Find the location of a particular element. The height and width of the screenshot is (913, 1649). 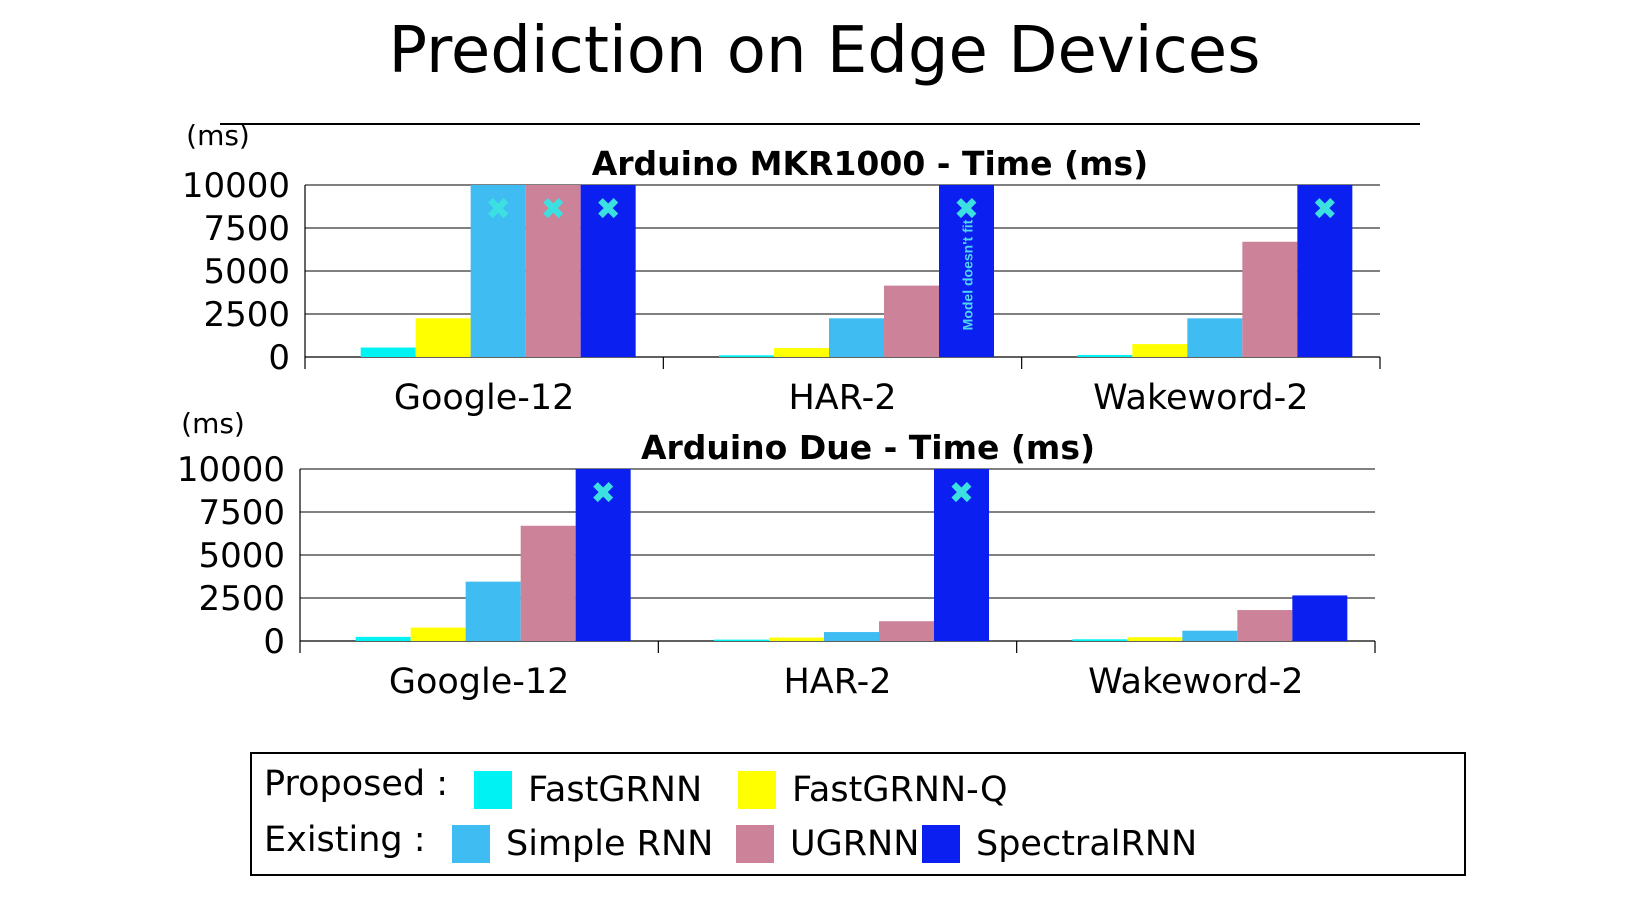

chart2-bar-wakeword-2-fastgrnn-q is located at coordinates (1155, 639).